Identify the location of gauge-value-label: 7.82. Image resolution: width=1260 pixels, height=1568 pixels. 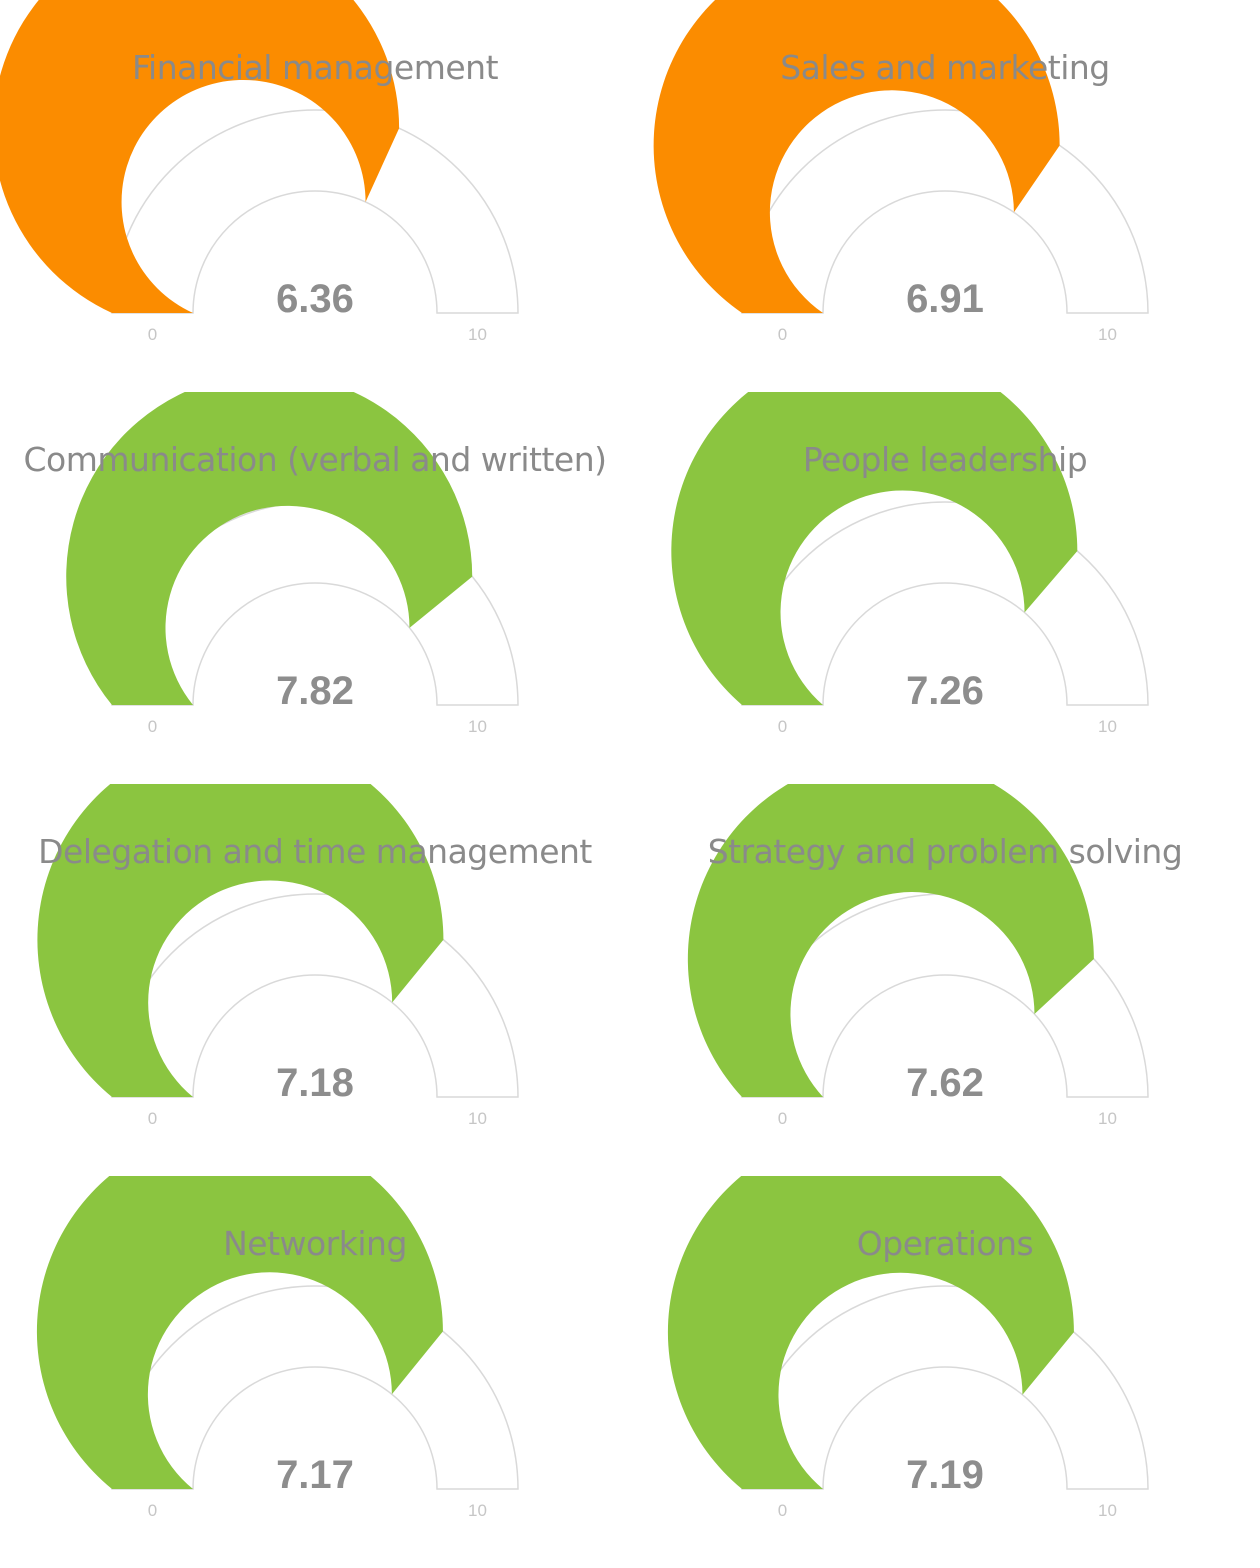
(315, 691).